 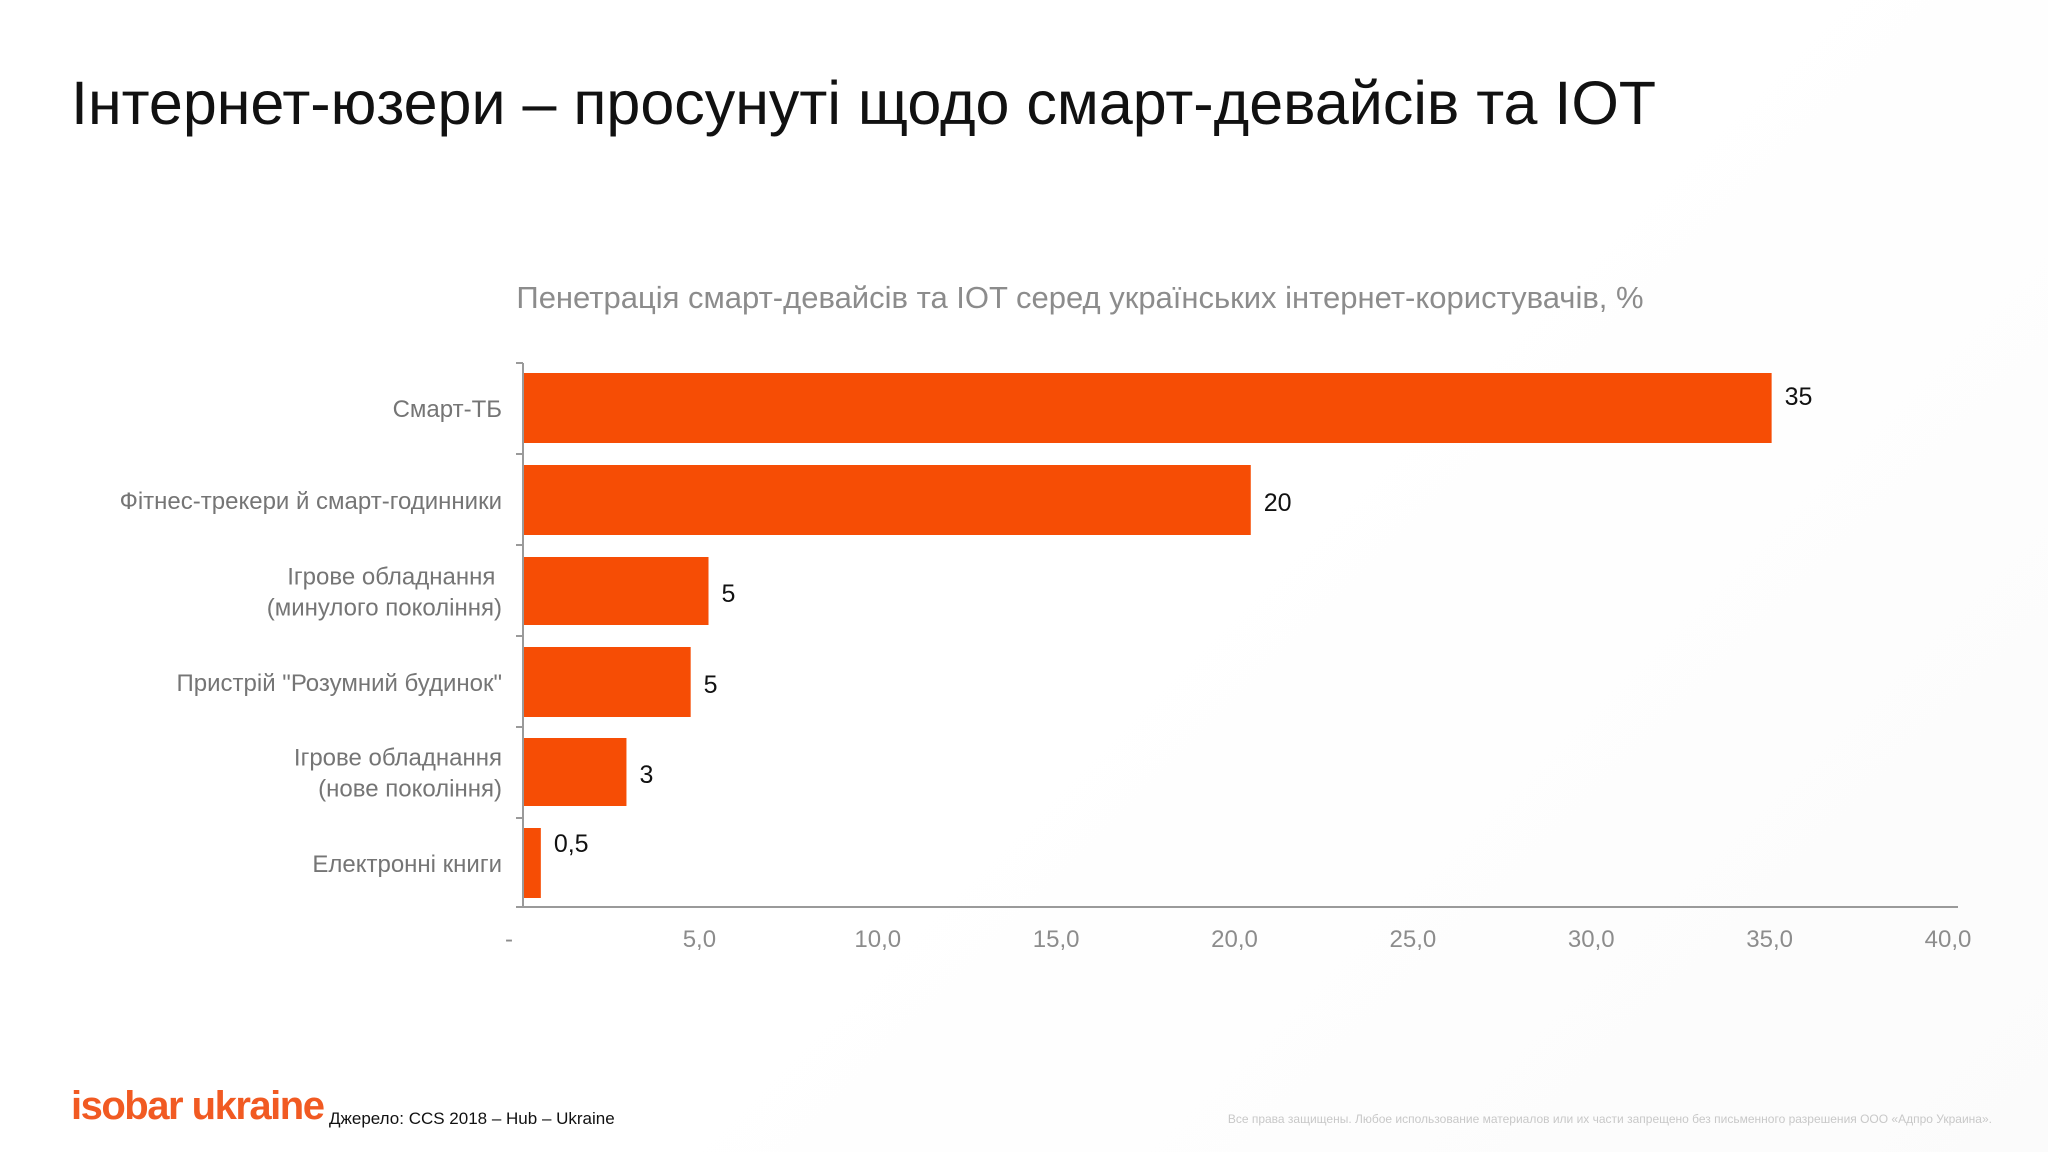 I want to click on category-label: (минулого покоління), so click(x=384, y=608).